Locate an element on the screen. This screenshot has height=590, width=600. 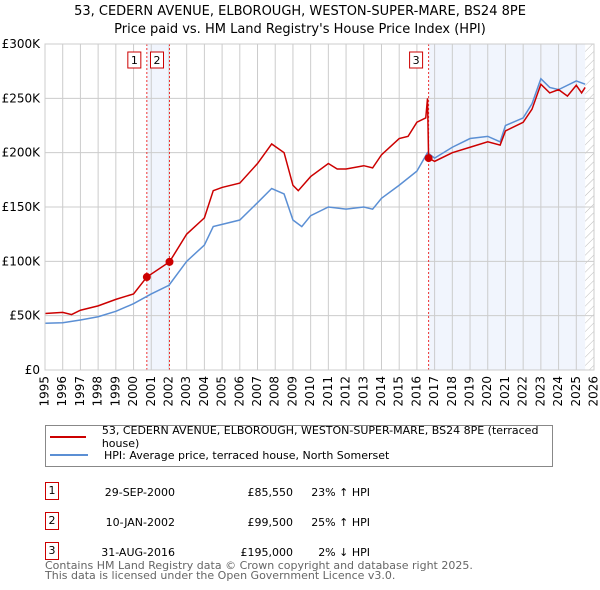
sale-label: 2 is located at coordinates (156, 60).